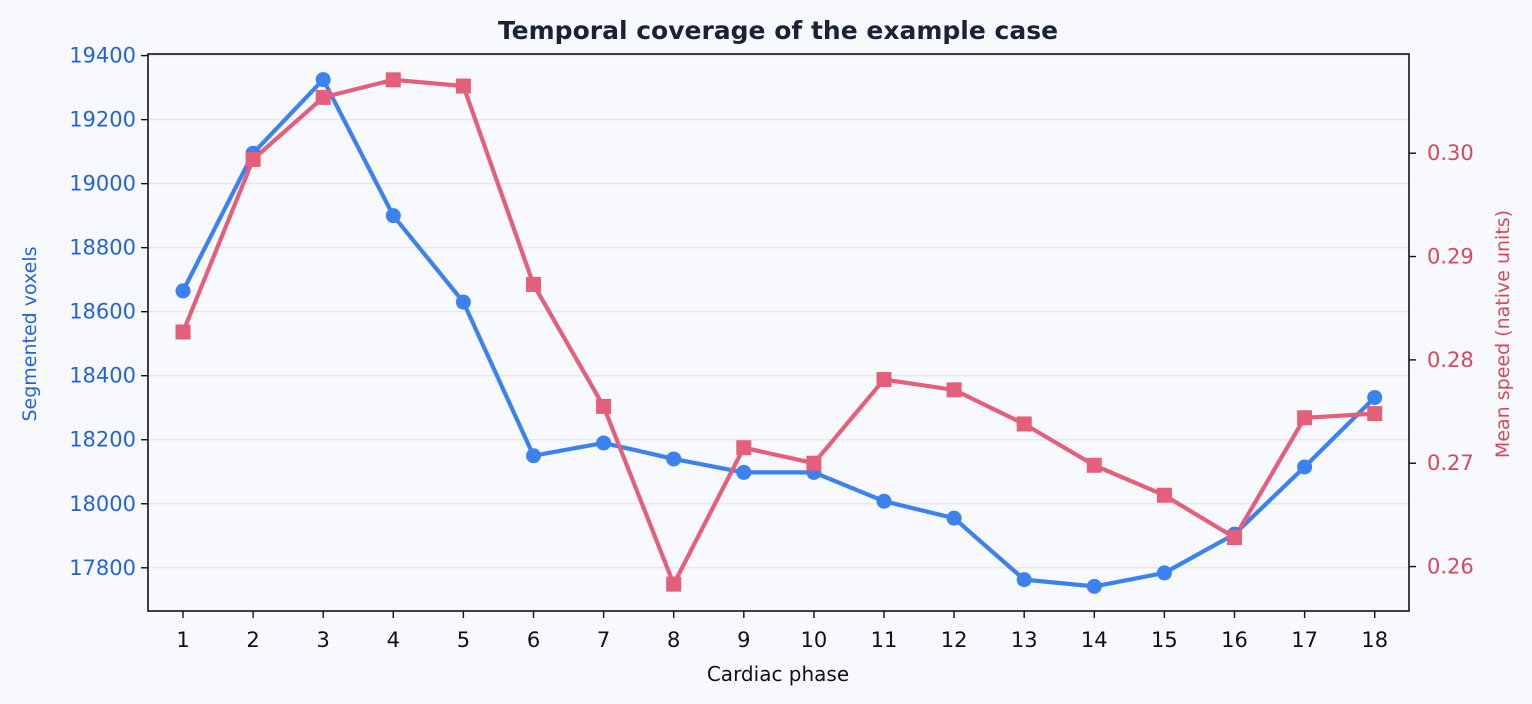 The width and height of the screenshot is (1532, 704). I want to click on left-tick-label: 19200, so click(102, 120).